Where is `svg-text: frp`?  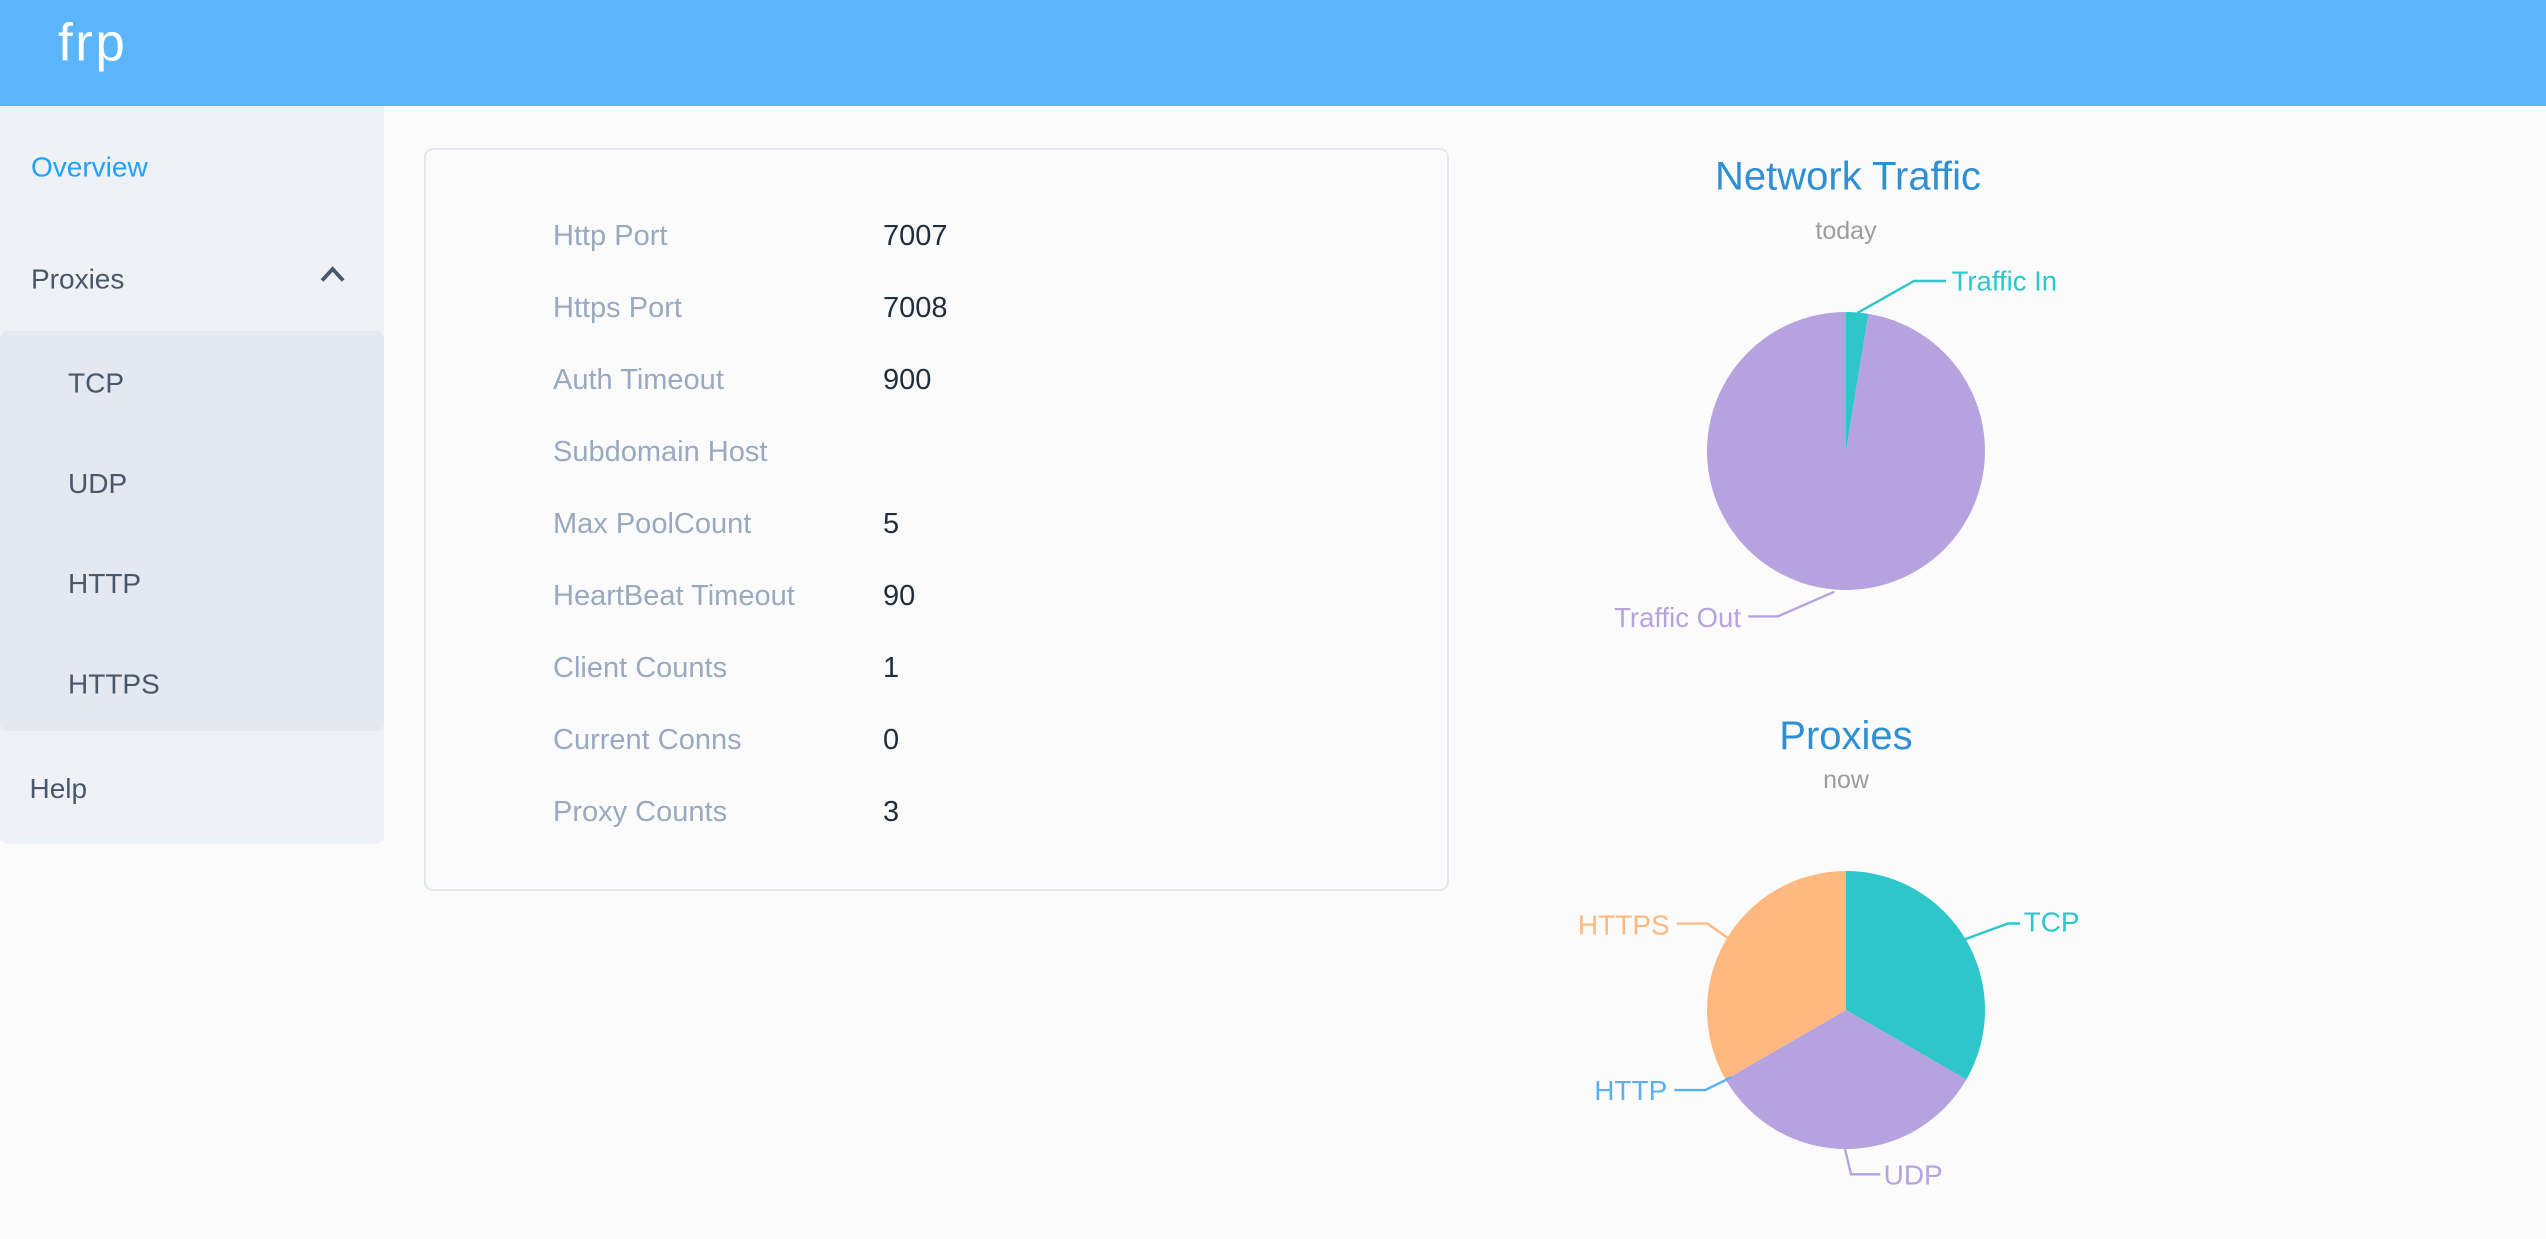 svg-text: frp is located at coordinates (92, 43).